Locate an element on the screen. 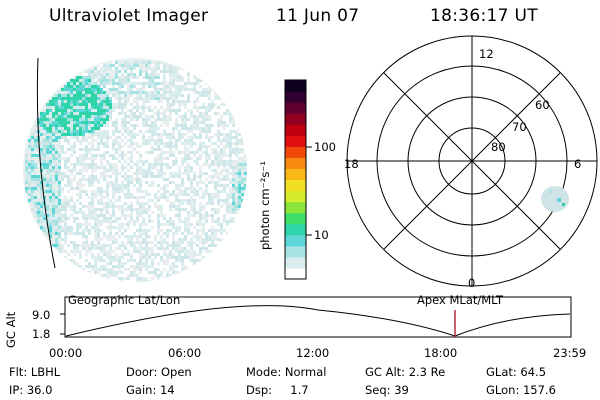  colorbar-unit-label: photon cm⁻²s⁻¹ is located at coordinates (265, 205).